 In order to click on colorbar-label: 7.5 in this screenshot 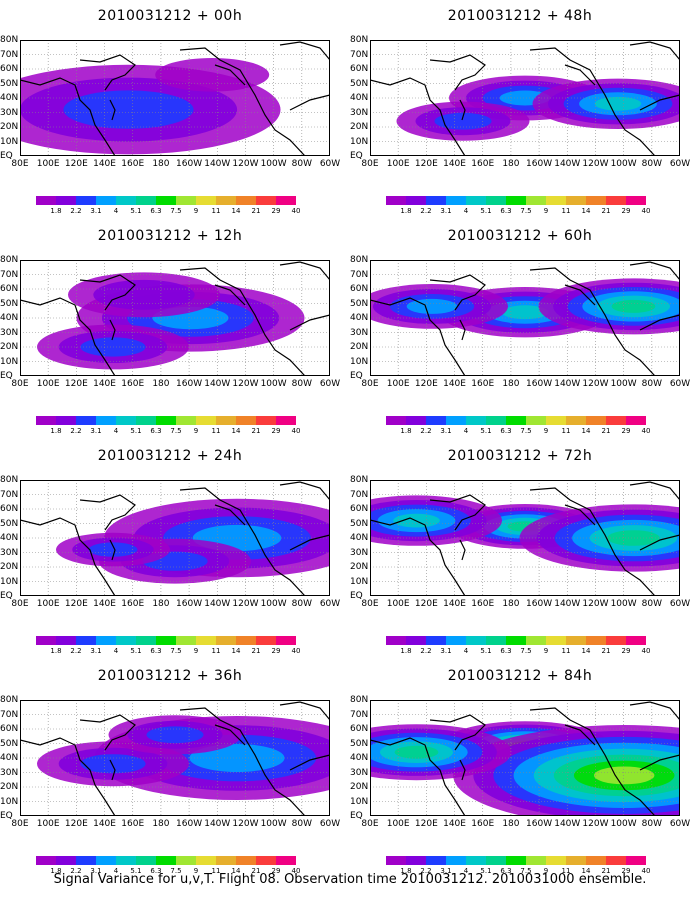, I will do `click(526, 871)`.